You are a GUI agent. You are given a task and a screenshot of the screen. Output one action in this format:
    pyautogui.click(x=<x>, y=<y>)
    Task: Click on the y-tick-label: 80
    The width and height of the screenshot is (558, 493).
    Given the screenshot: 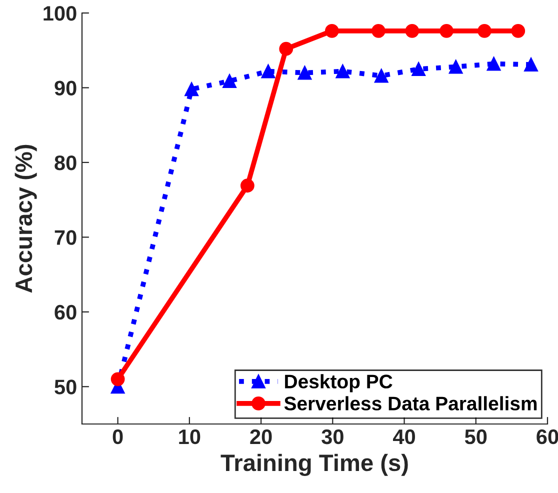 What is the action you would take?
    pyautogui.click(x=65, y=162)
    